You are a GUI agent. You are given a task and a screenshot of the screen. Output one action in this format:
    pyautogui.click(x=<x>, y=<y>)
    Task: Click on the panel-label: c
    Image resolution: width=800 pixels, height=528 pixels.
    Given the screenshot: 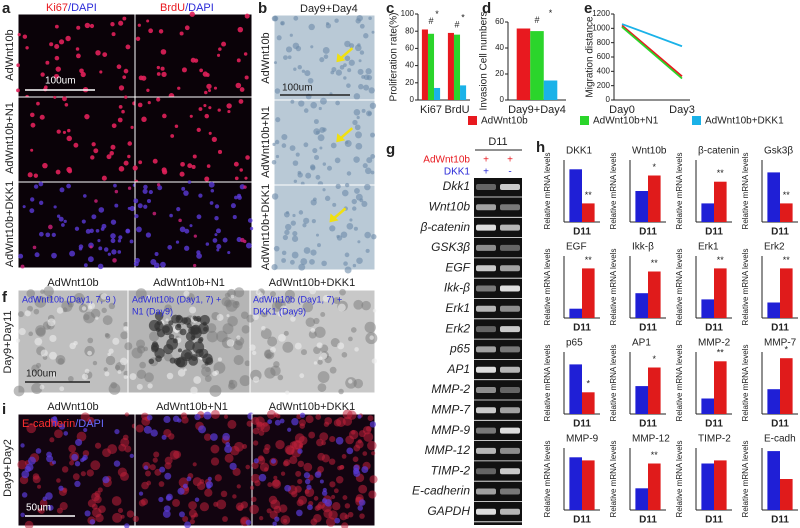 What is the action you would take?
    pyautogui.click(x=390, y=8)
    